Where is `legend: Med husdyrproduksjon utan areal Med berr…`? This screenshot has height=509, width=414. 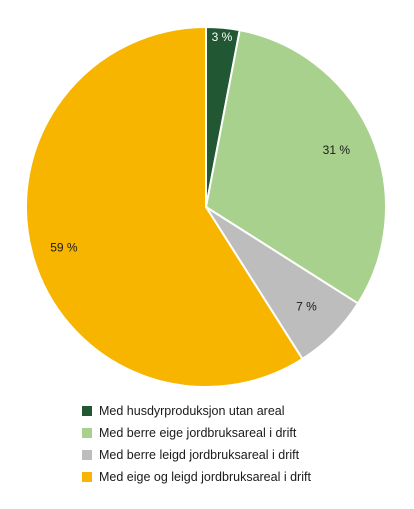
legend: Med husdyrproduksjon utan areal Med berr… is located at coordinates (196, 444).